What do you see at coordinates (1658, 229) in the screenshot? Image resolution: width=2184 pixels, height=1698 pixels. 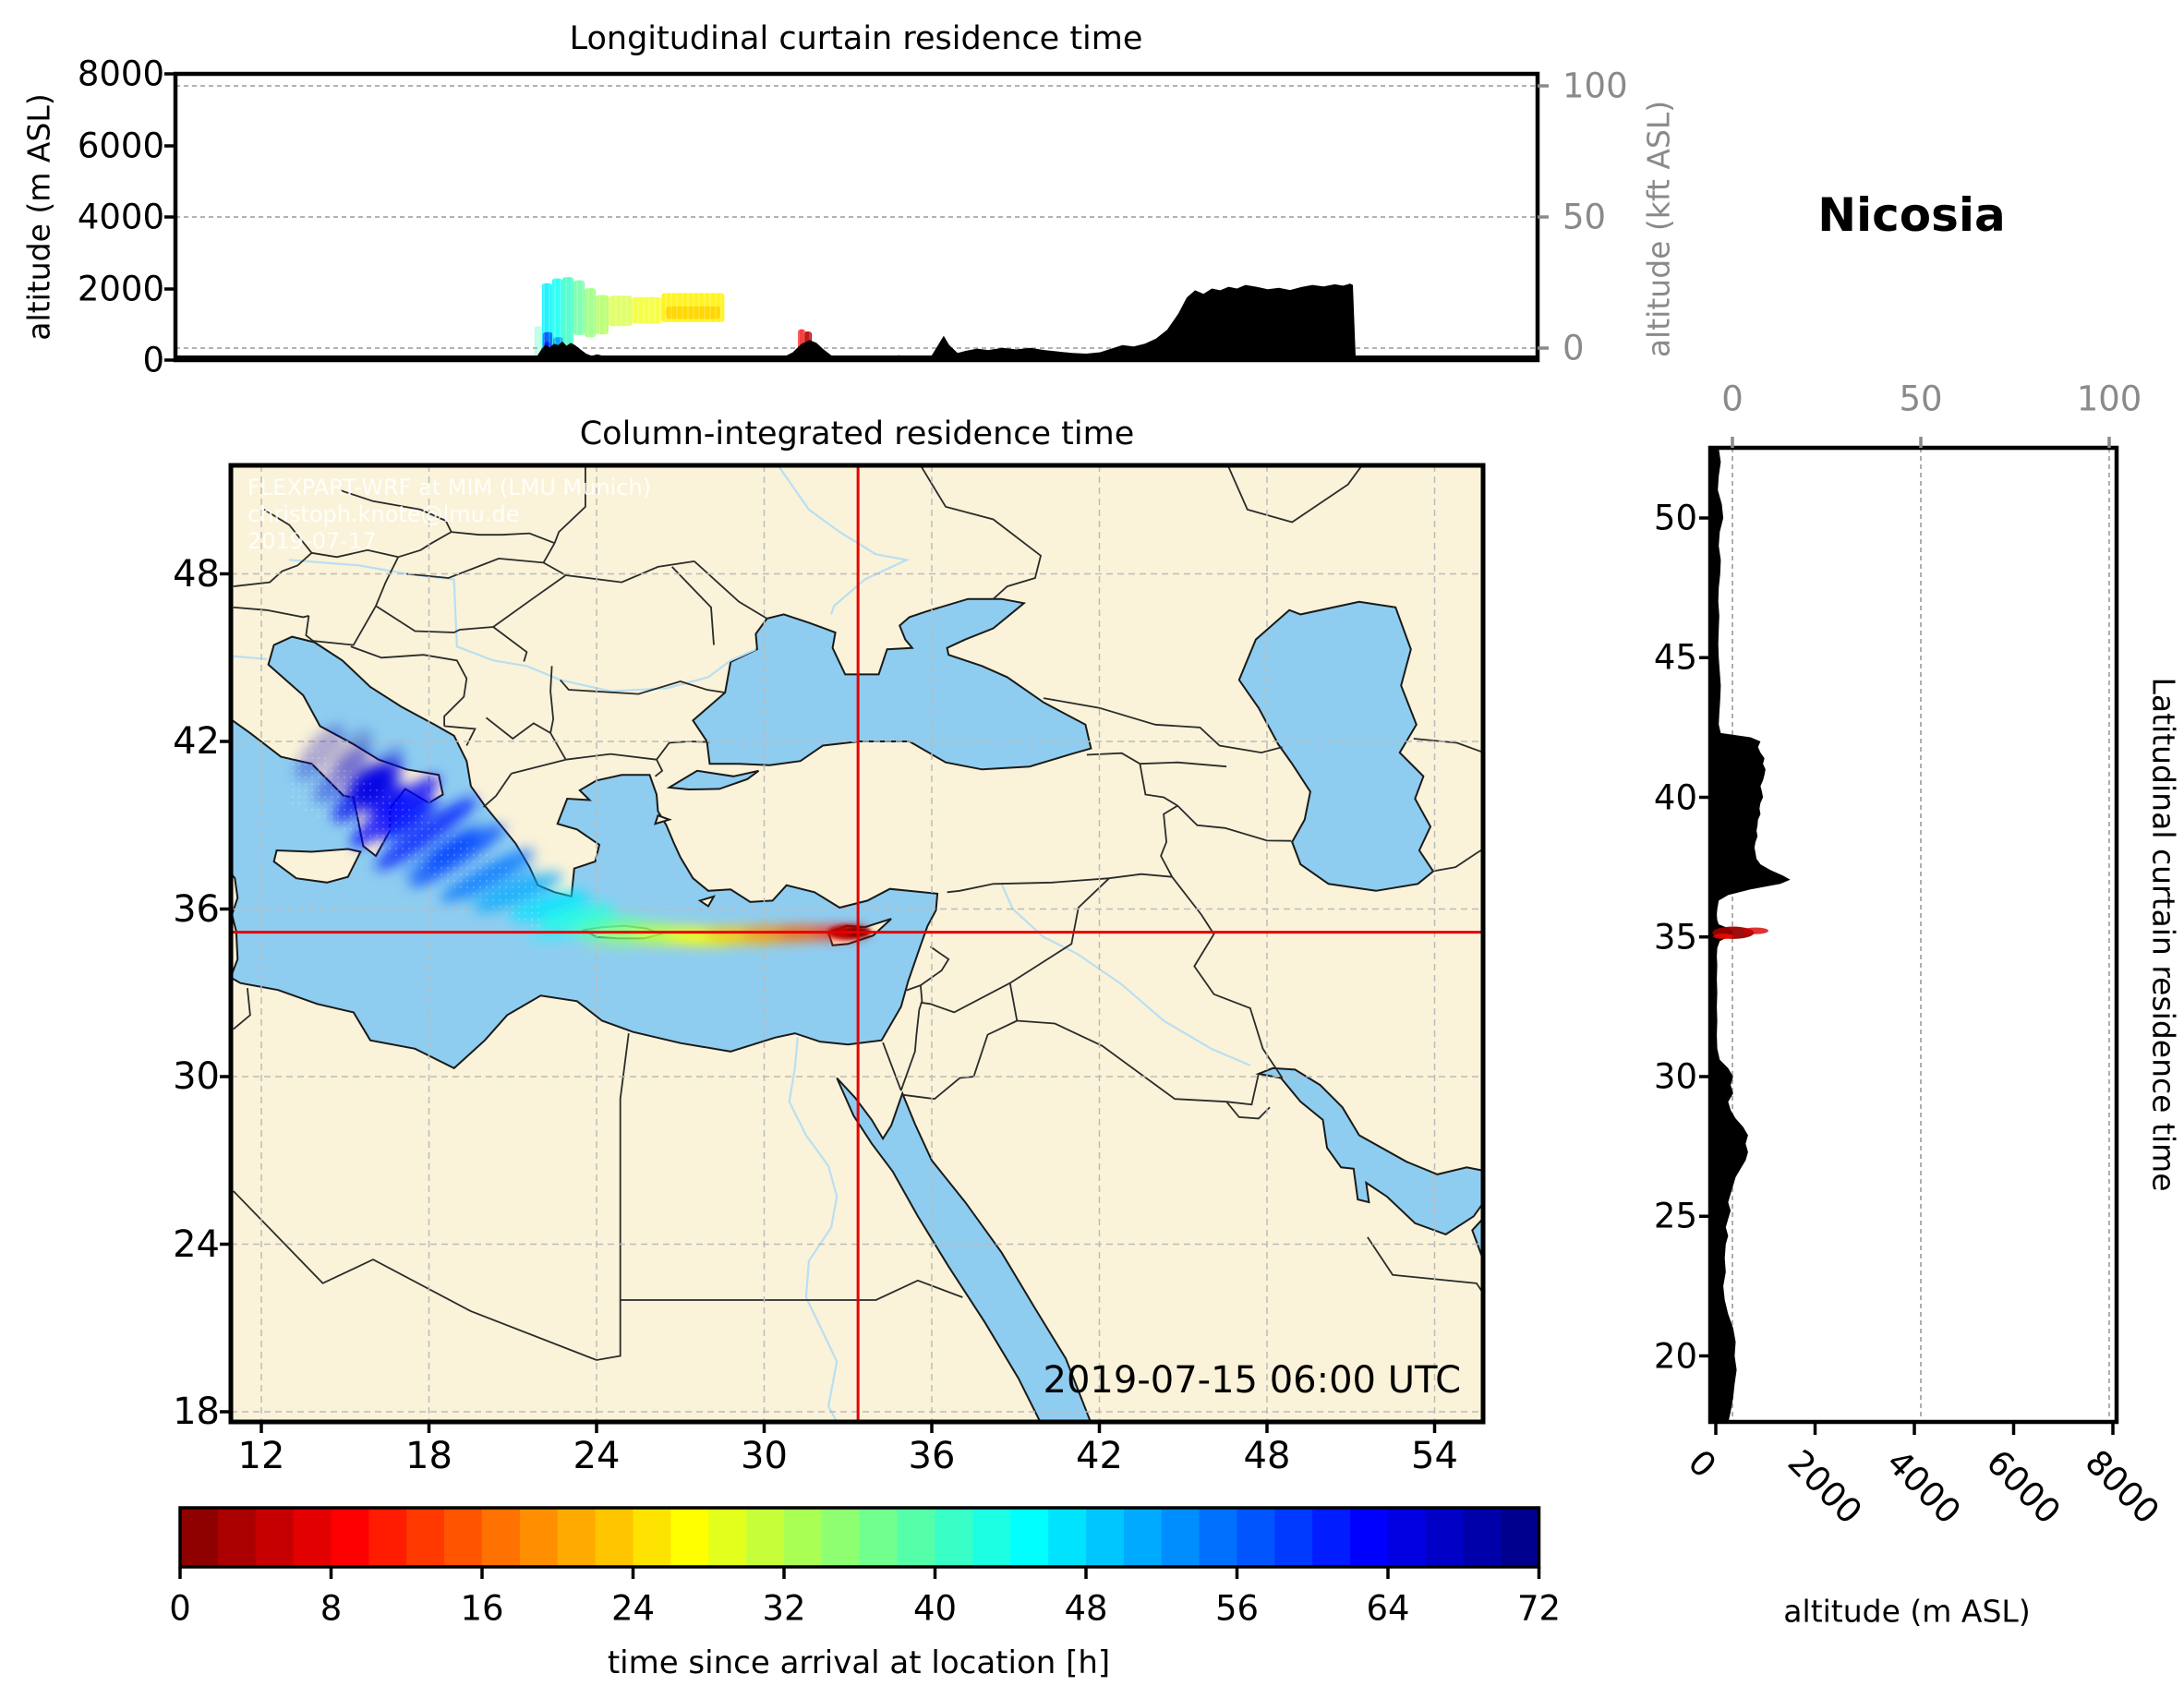 I see `top-right-axis-label: altitude (kft ASL)` at bounding box center [1658, 229].